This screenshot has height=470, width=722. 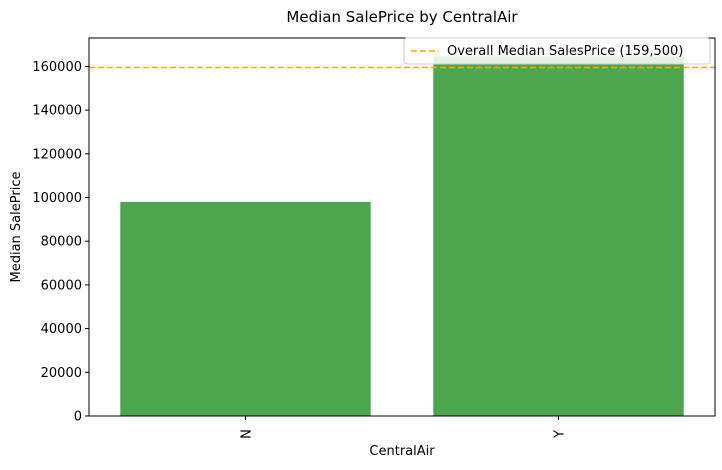 What do you see at coordinates (61, 373) in the screenshot?
I see `y-tick-label-20000: 20000` at bounding box center [61, 373].